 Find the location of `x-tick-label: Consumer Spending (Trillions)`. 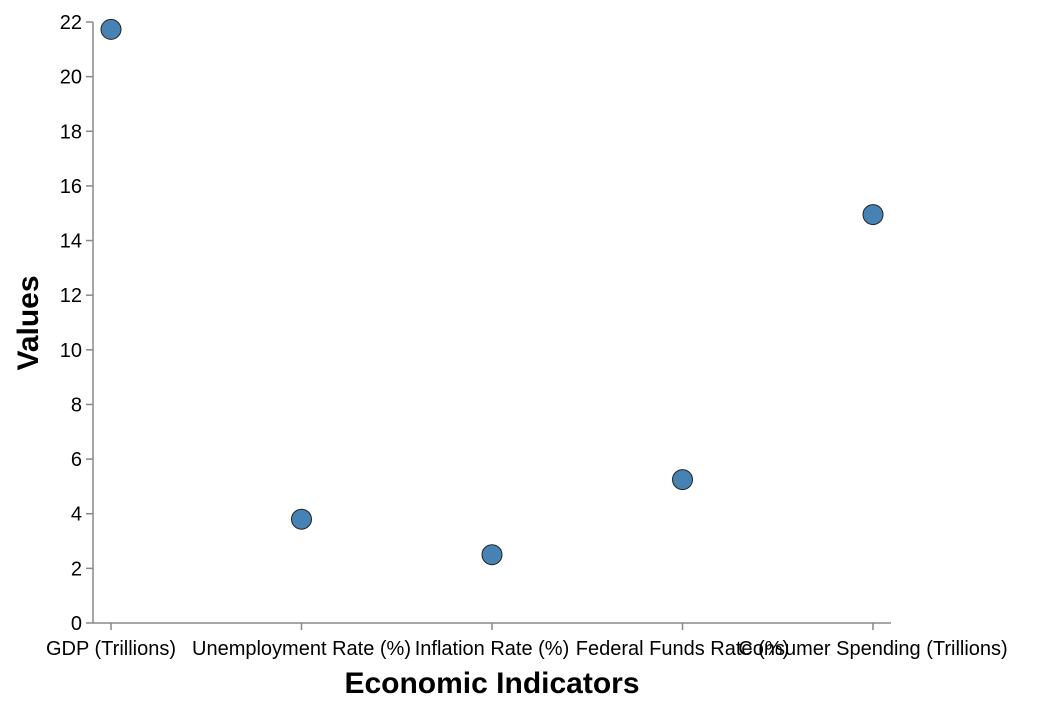

x-tick-label: Consumer Spending (Trillions) is located at coordinates (872, 649).